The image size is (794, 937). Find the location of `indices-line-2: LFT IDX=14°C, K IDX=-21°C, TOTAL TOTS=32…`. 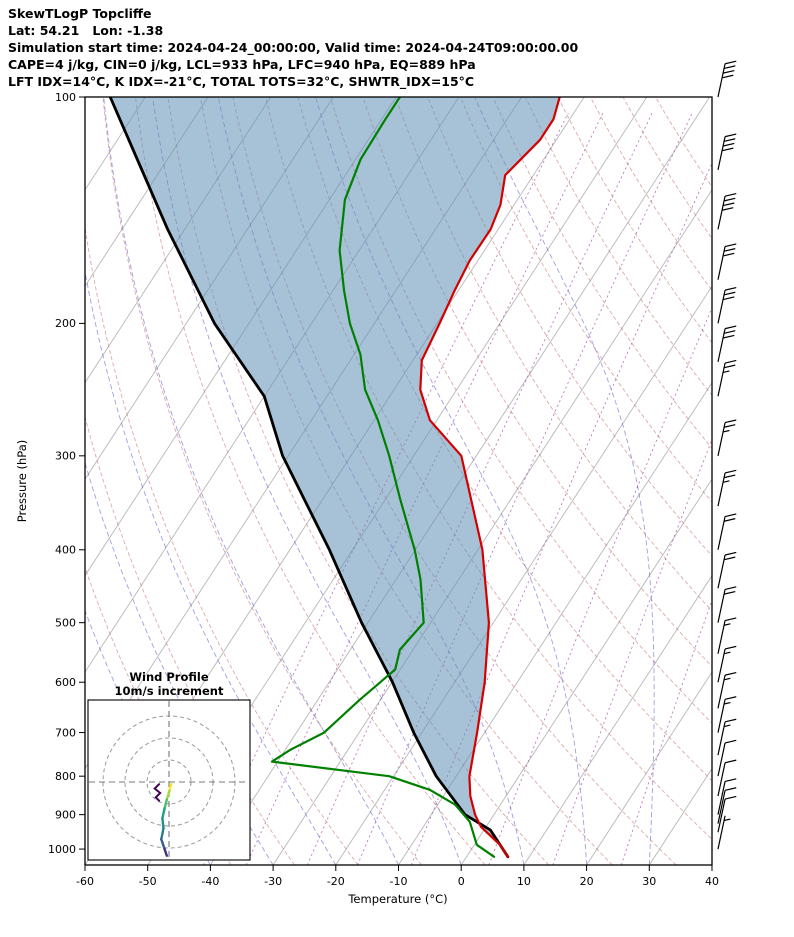

indices-line-2: LFT IDX=14°C, K IDX=-21°C, TOTAL TOTS=32… is located at coordinates (241, 81).